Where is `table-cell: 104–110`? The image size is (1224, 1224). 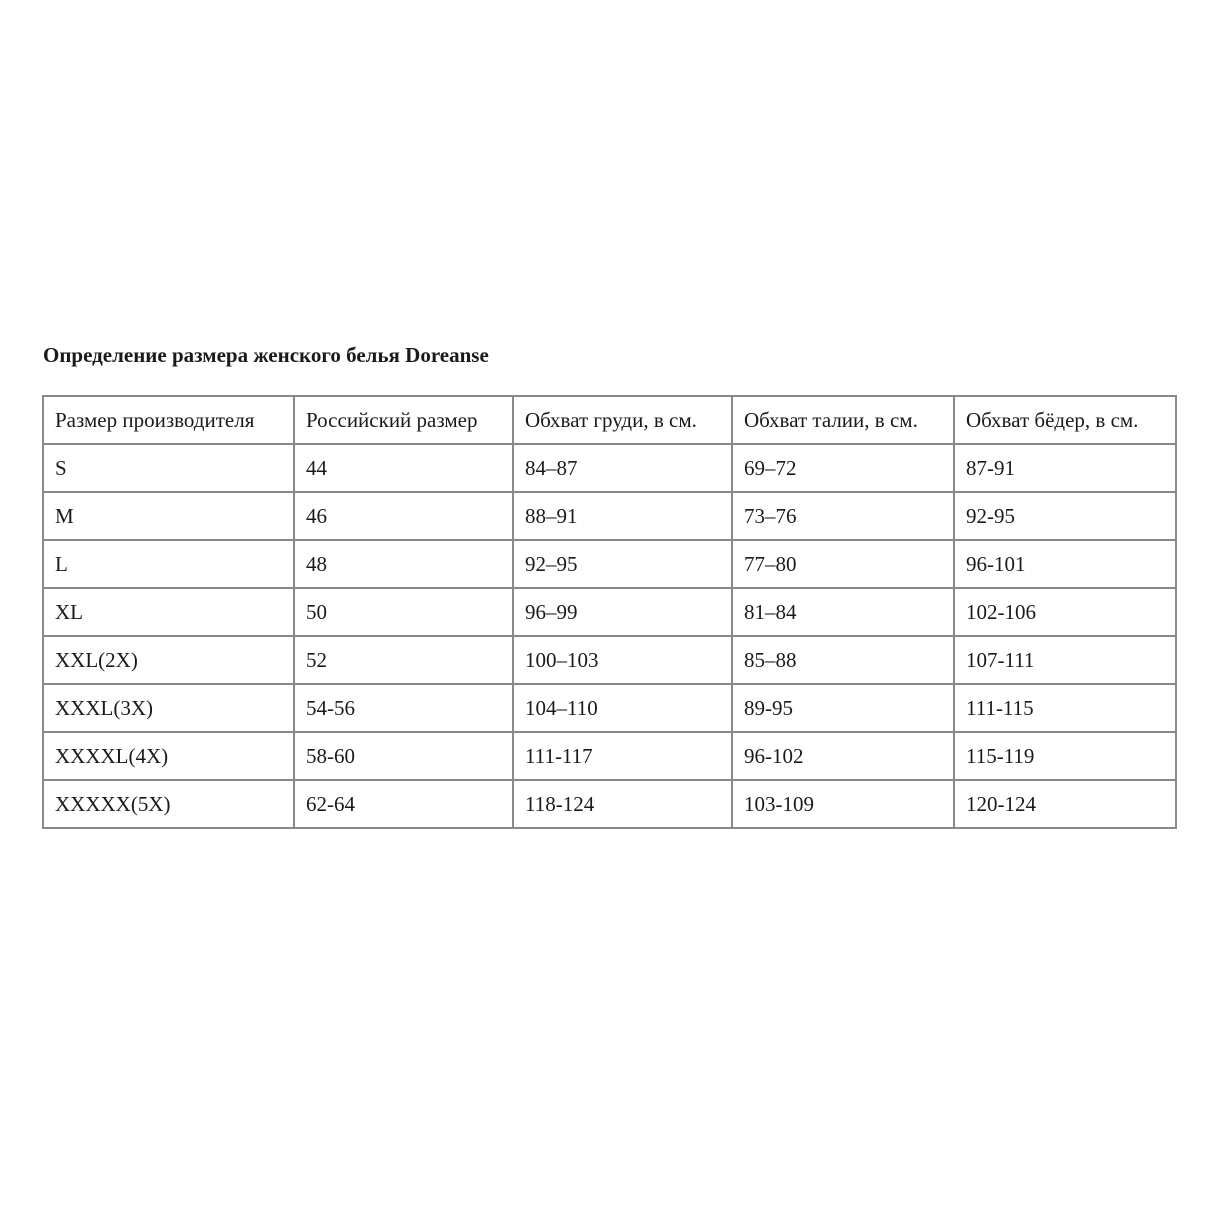 table-cell: 104–110 is located at coordinates (622, 708).